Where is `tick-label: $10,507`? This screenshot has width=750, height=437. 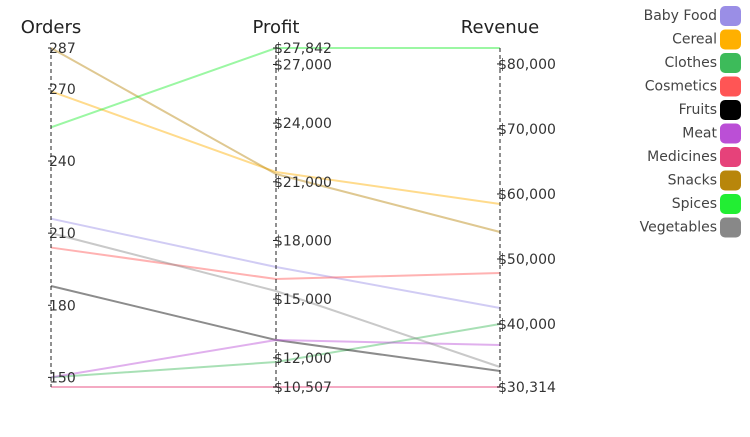 tick-label: $10,507 is located at coordinates (303, 388).